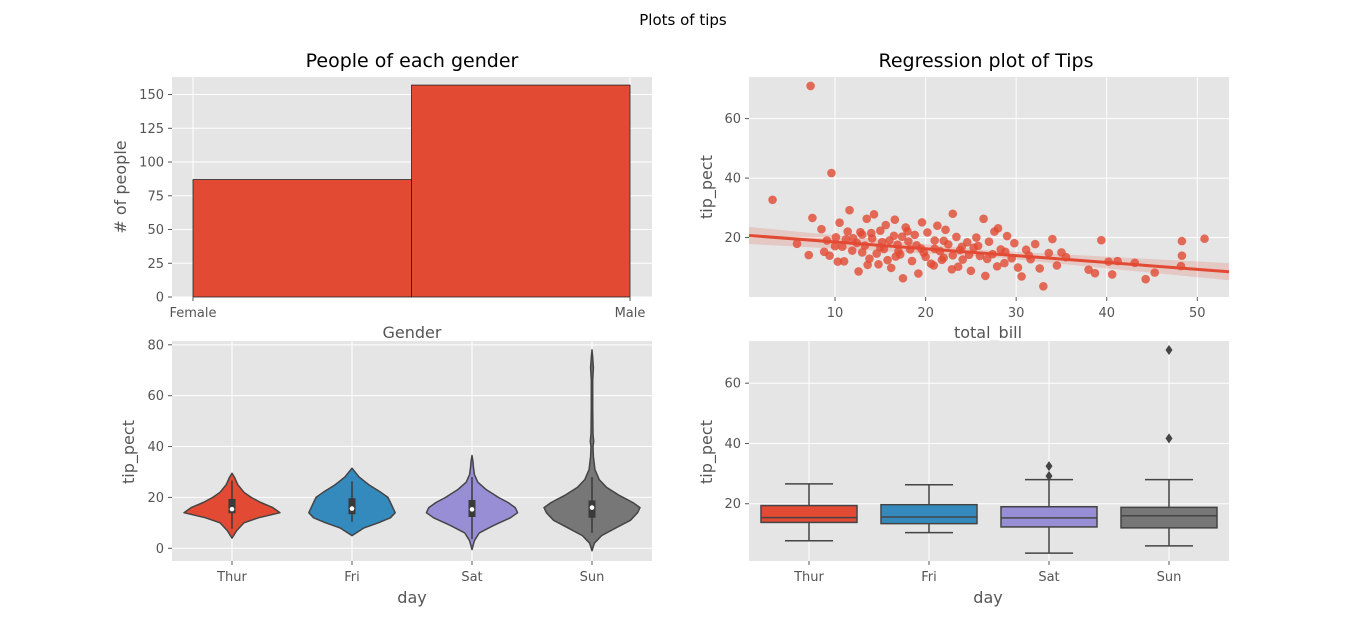 The width and height of the screenshot is (1366, 631). I want to click on regression-xlabel: total_bill, so click(988, 333).